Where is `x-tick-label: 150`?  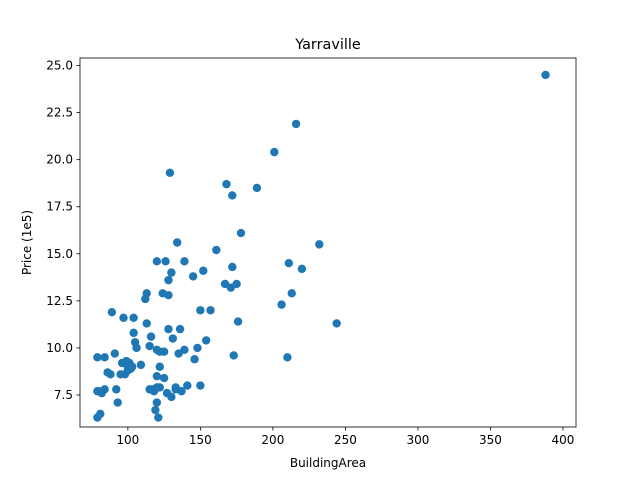 x-tick-label: 150 is located at coordinates (200, 440).